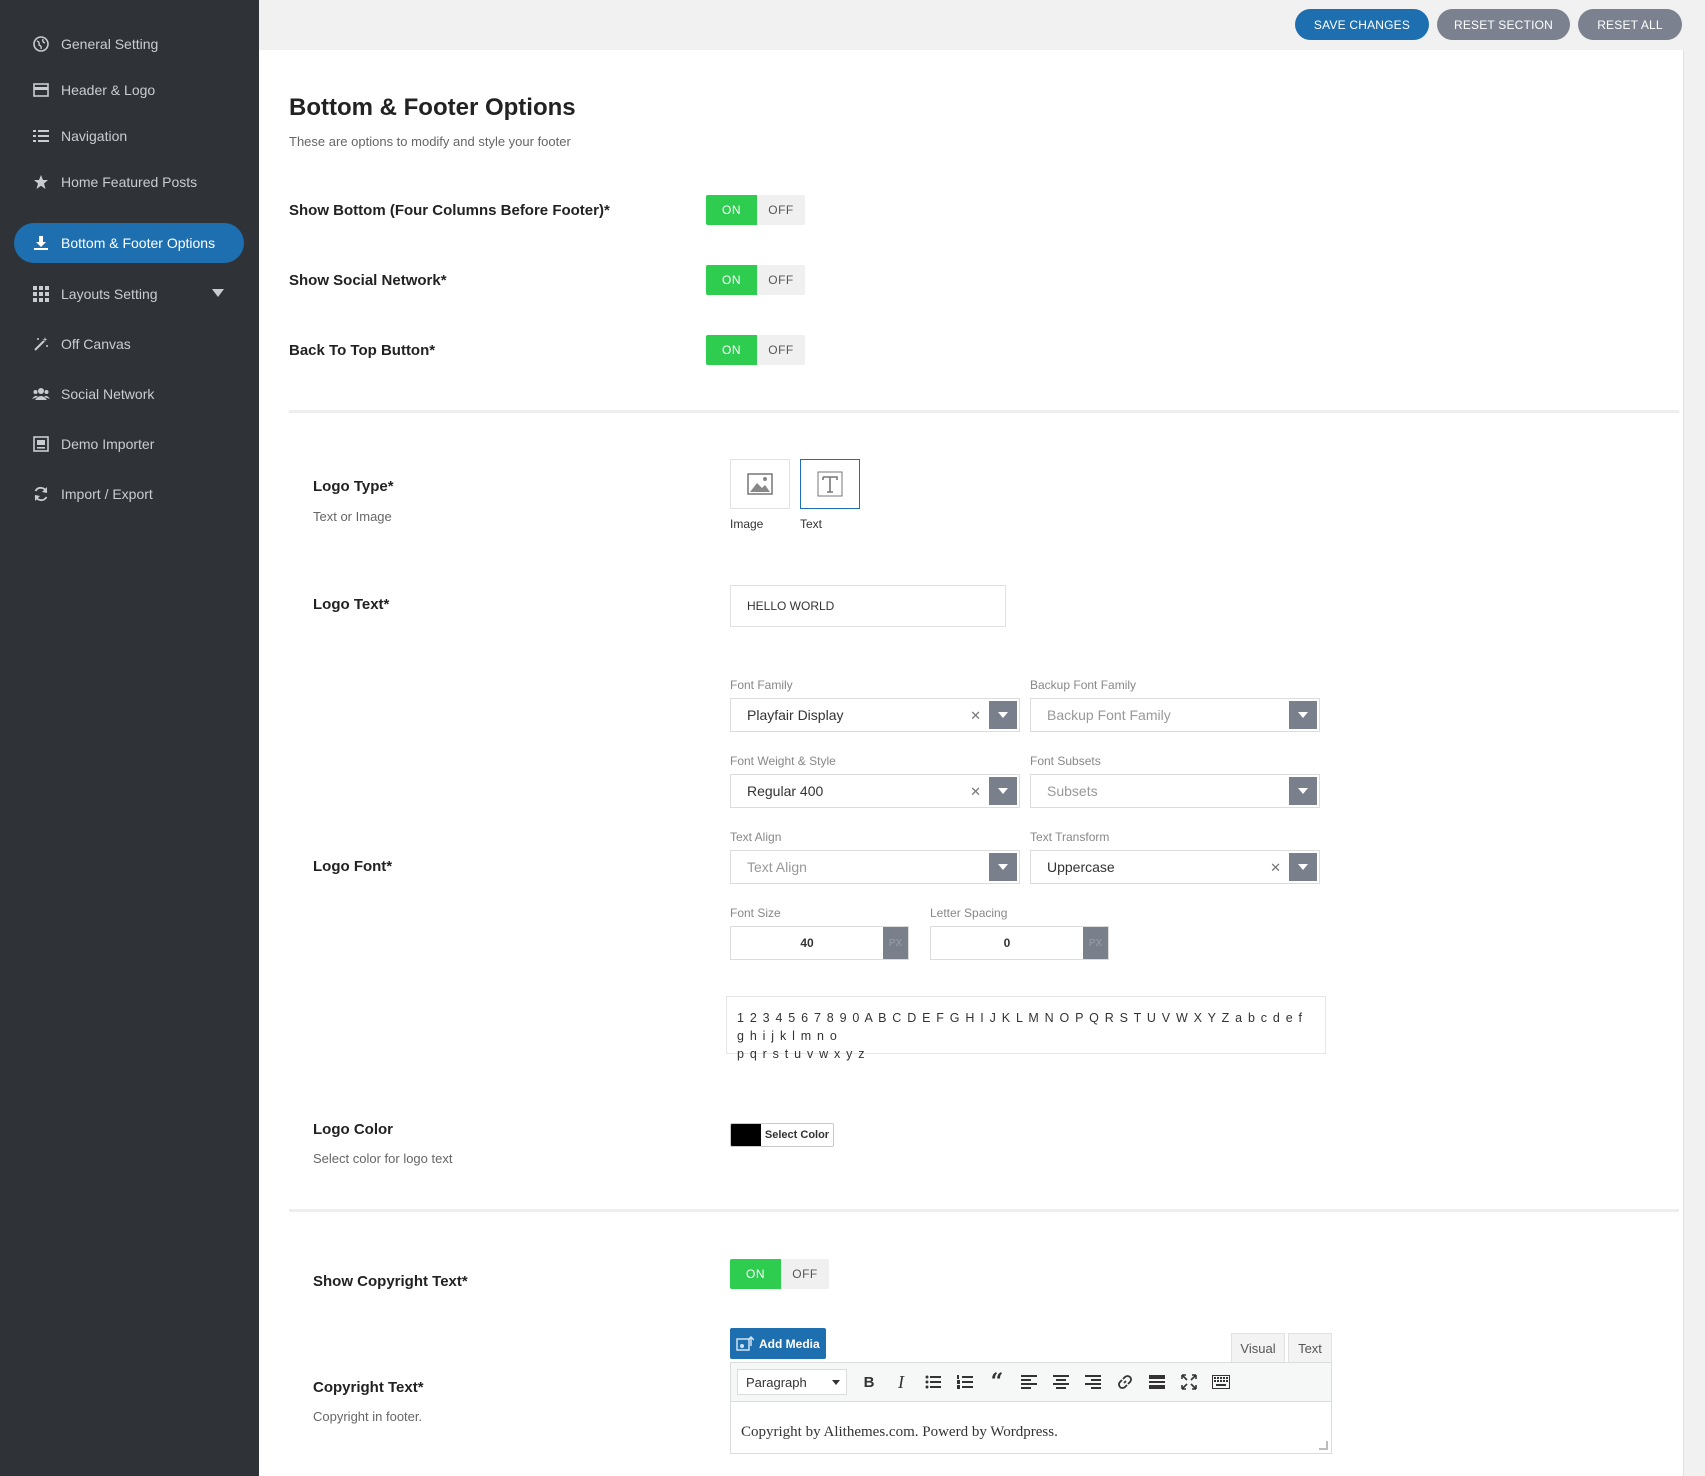 The height and width of the screenshot is (1476, 1705). I want to click on letter-spacing-value: 0, so click(1007, 943).